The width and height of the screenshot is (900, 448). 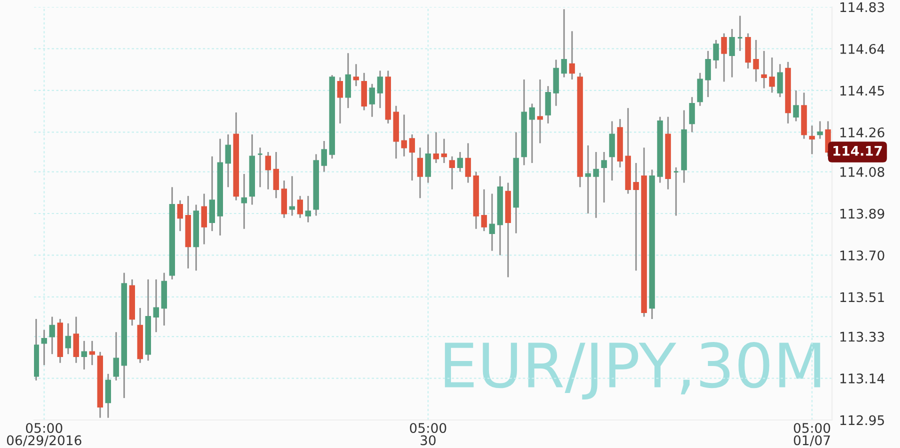 I want to click on y-tick-label: 114.64, so click(x=862, y=49).